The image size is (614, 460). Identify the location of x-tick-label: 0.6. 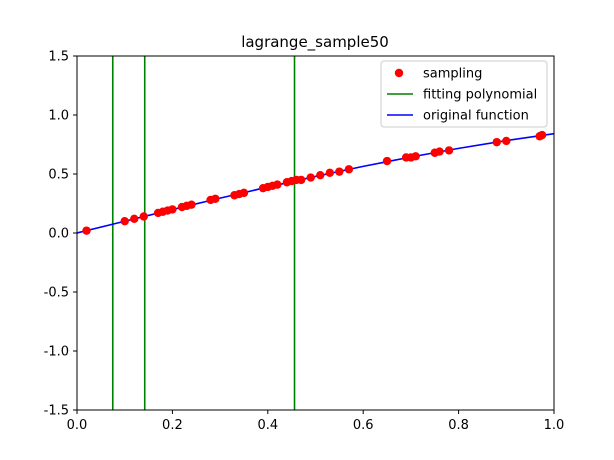
(363, 425).